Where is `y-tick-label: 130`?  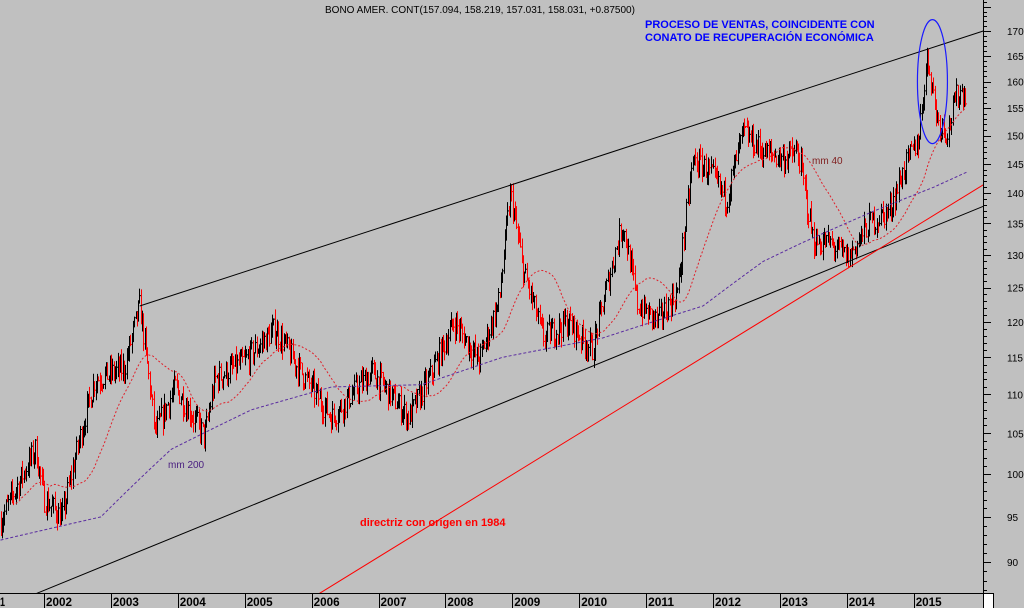
y-tick-label: 130 is located at coordinates (1015, 256).